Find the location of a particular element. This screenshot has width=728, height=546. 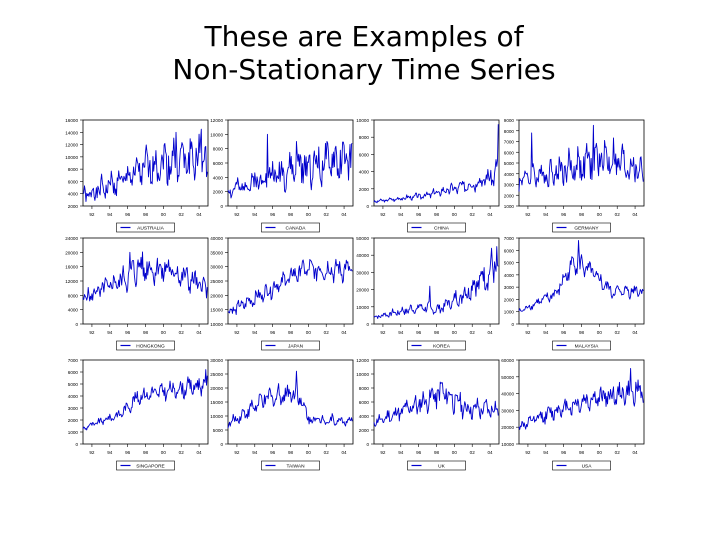

legend-label: USA is located at coordinates (587, 467).